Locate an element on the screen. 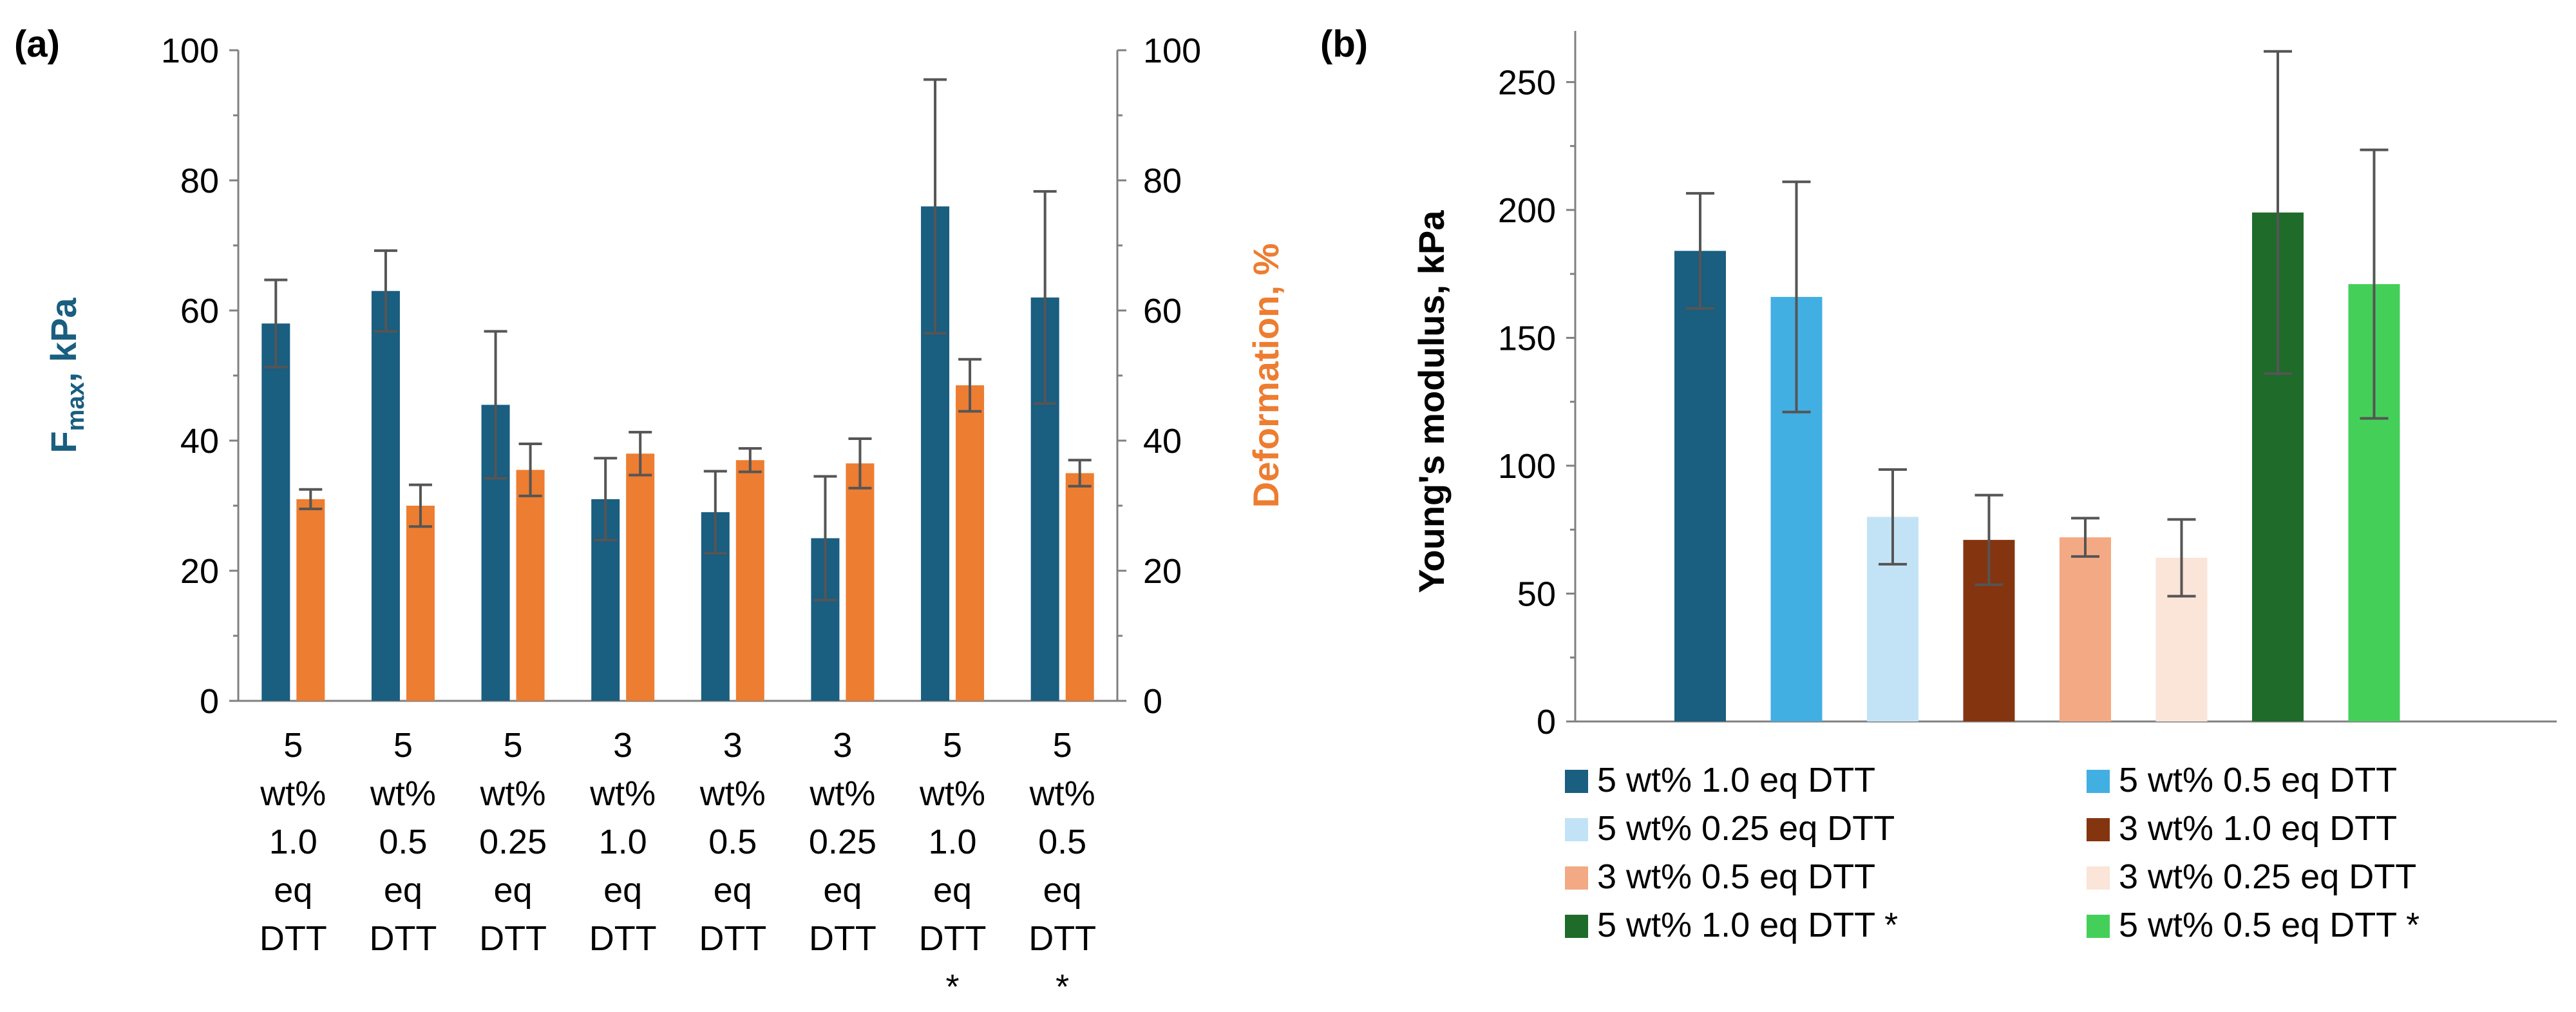  legend-label: 5 wt% 1.0 eq DTT * is located at coordinates (1748, 925).